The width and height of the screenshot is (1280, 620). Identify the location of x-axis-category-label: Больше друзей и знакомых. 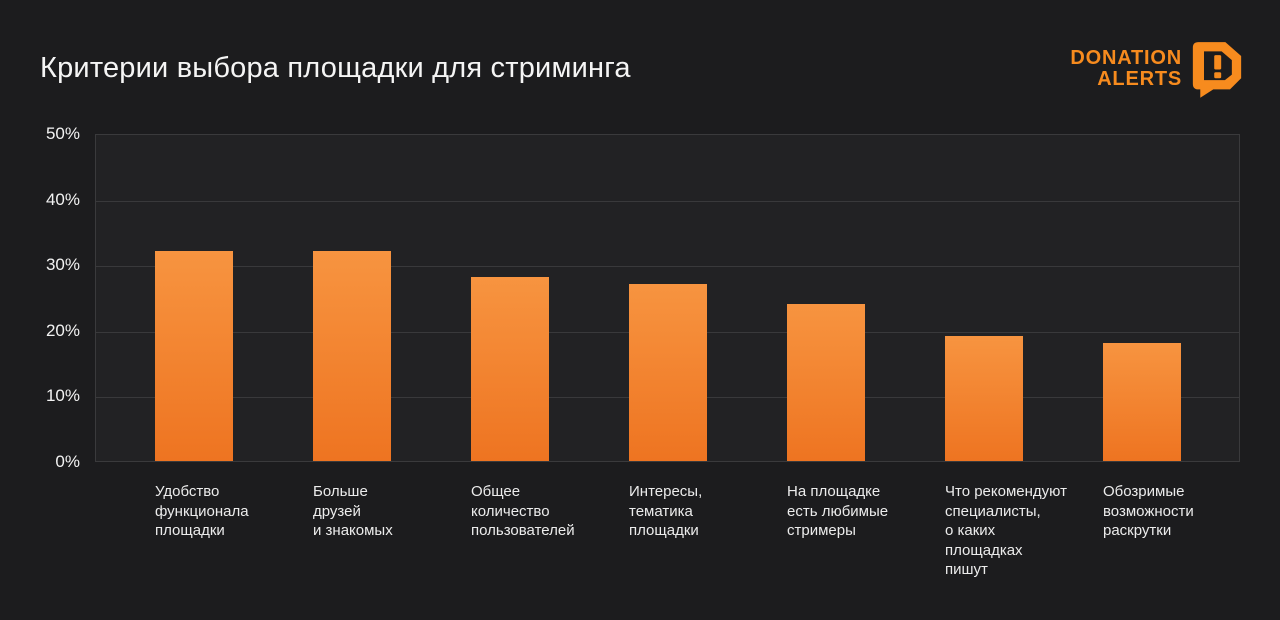
(353, 511).